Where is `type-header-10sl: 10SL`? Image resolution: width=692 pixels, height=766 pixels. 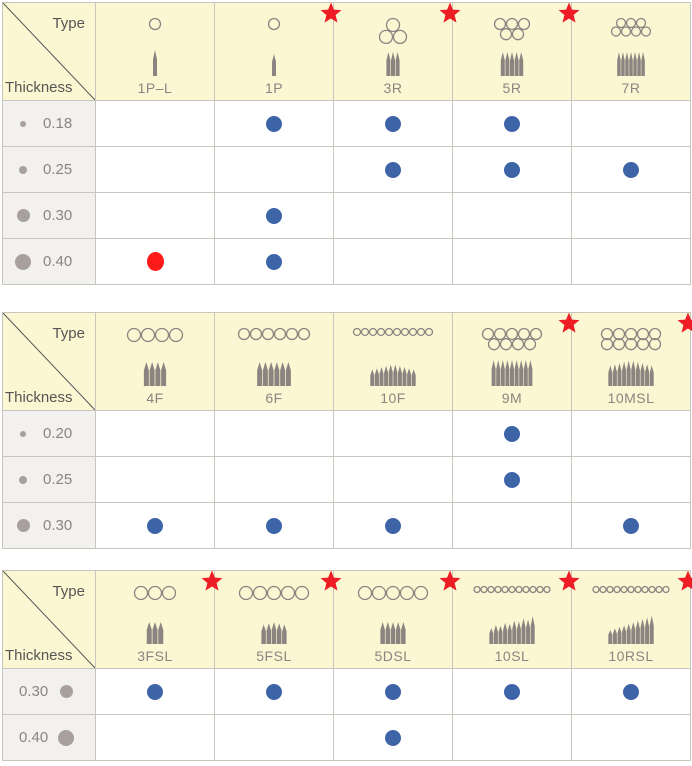
type-header-10sl: 10SL is located at coordinates (516, 619).